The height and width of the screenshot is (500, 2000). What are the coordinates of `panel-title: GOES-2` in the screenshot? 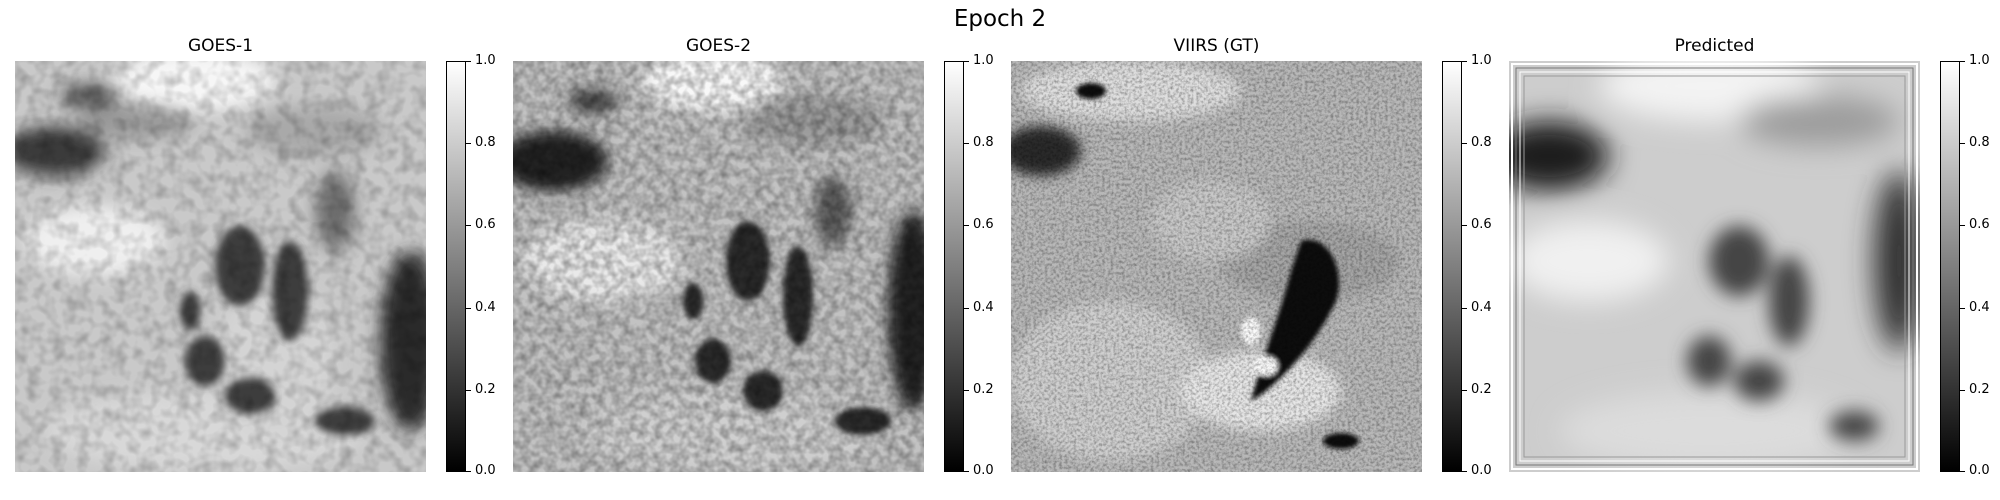 It's located at (718, 46).